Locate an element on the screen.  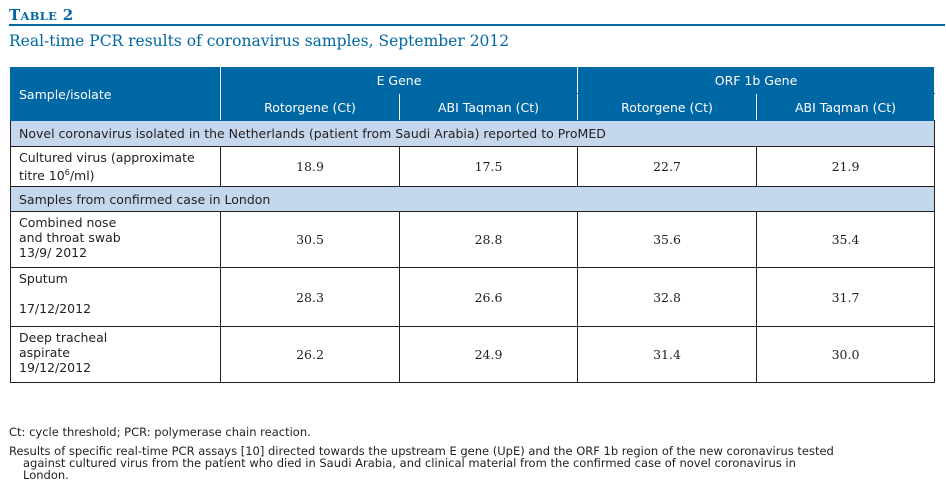
header-sample-isolate: Sample/isolate is located at coordinates (115, 94).